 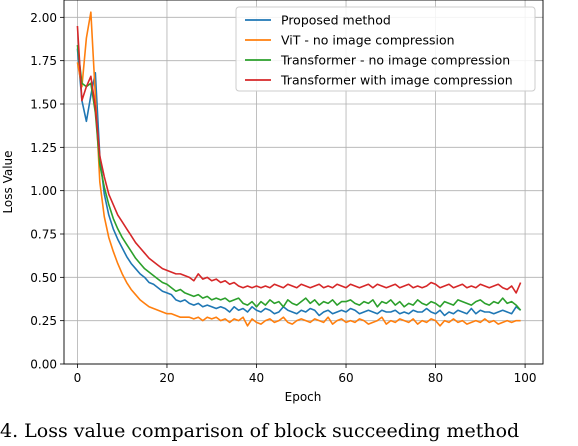 What do you see at coordinates (368, 40) in the screenshot?
I see `legend-label-vit: ViT - no image compression` at bounding box center [368, 40].